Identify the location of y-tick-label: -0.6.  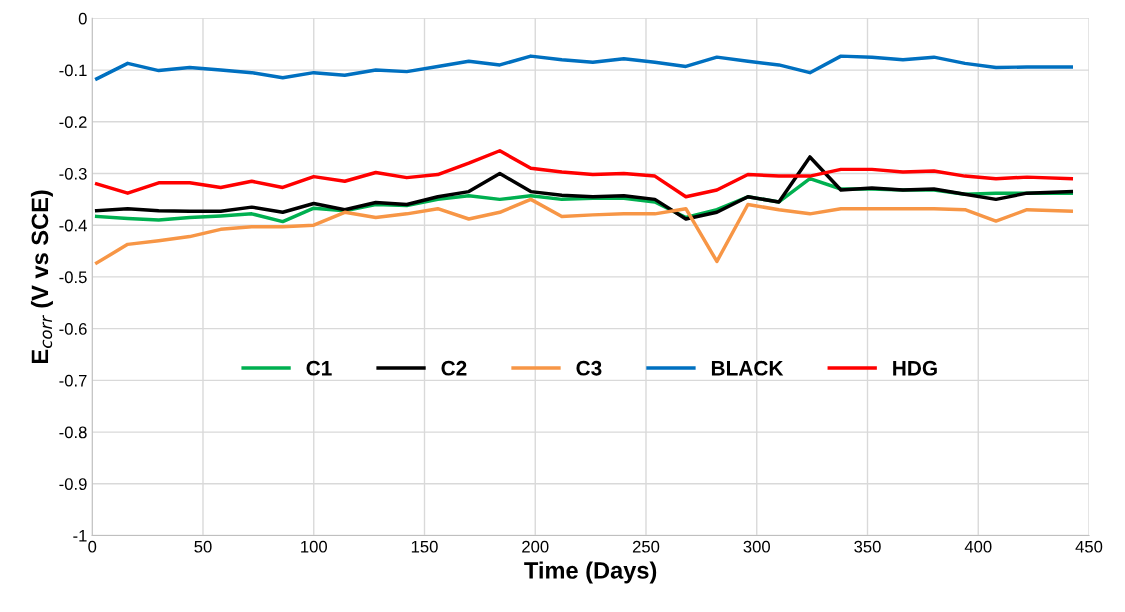
(73, 329).